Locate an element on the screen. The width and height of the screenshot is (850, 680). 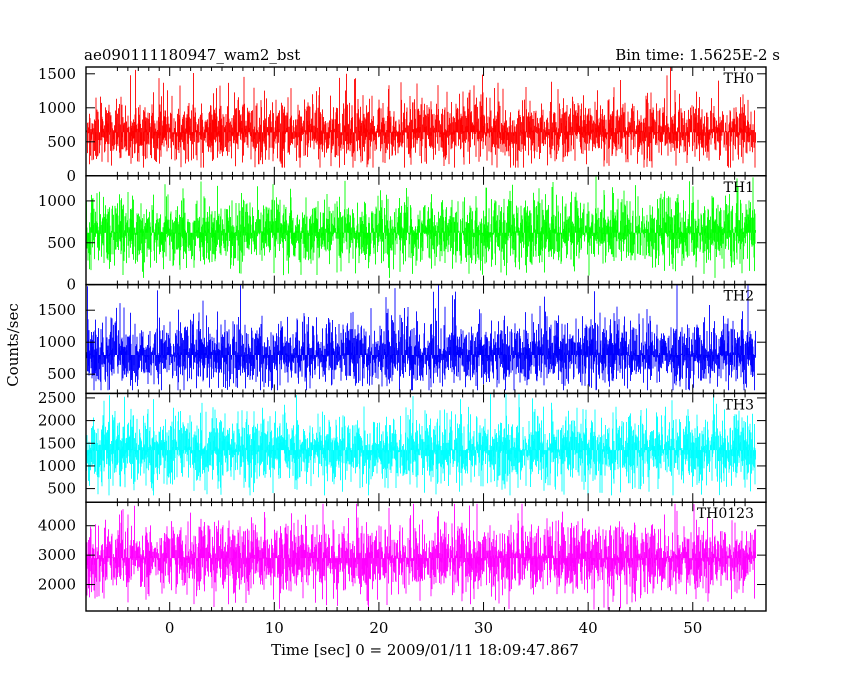
x-tick-label: 0 is located at coordinates (170, 628).